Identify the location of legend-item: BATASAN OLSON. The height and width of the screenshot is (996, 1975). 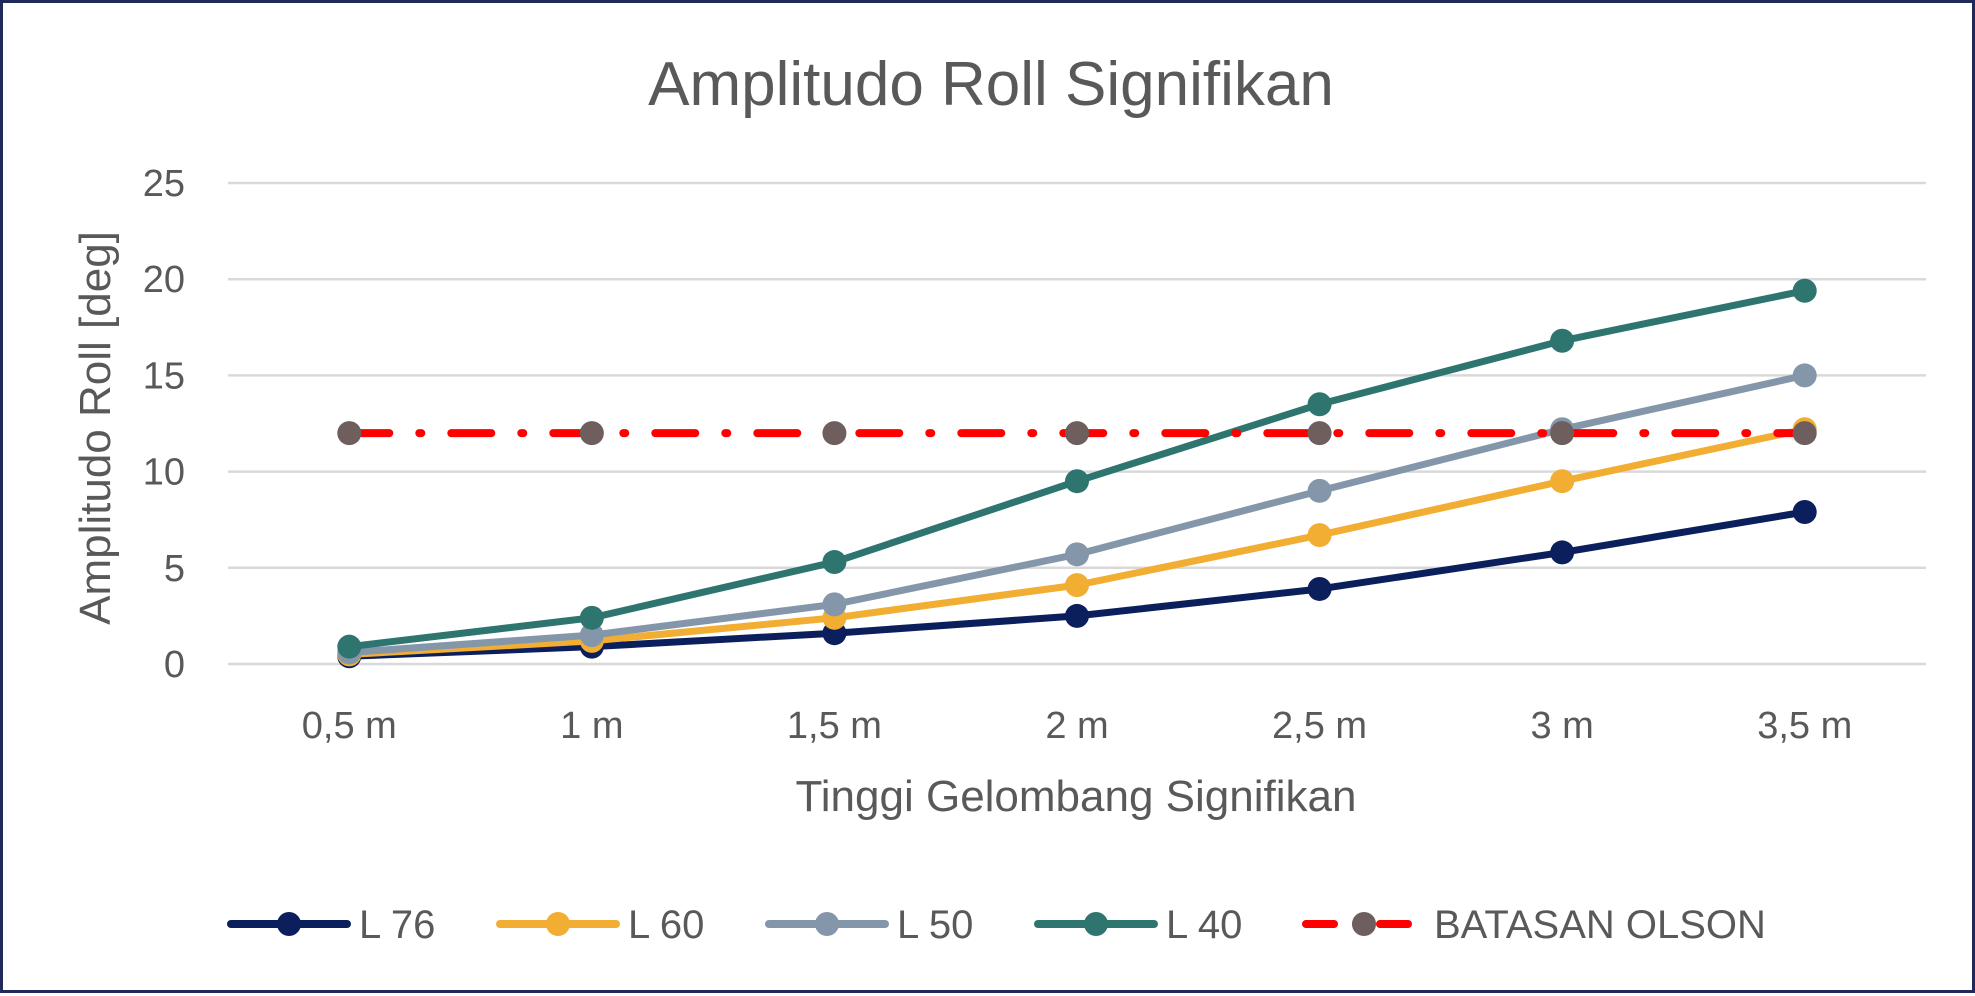
(1534, 925).